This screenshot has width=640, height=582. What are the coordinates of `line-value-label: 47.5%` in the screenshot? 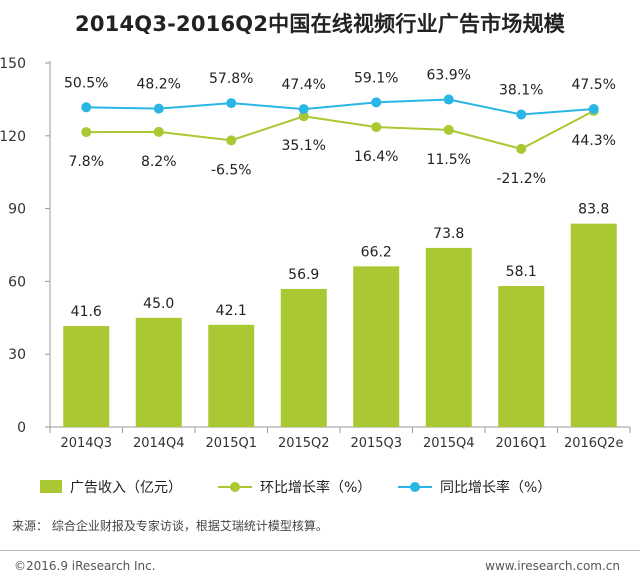 It's located at (594, 85).